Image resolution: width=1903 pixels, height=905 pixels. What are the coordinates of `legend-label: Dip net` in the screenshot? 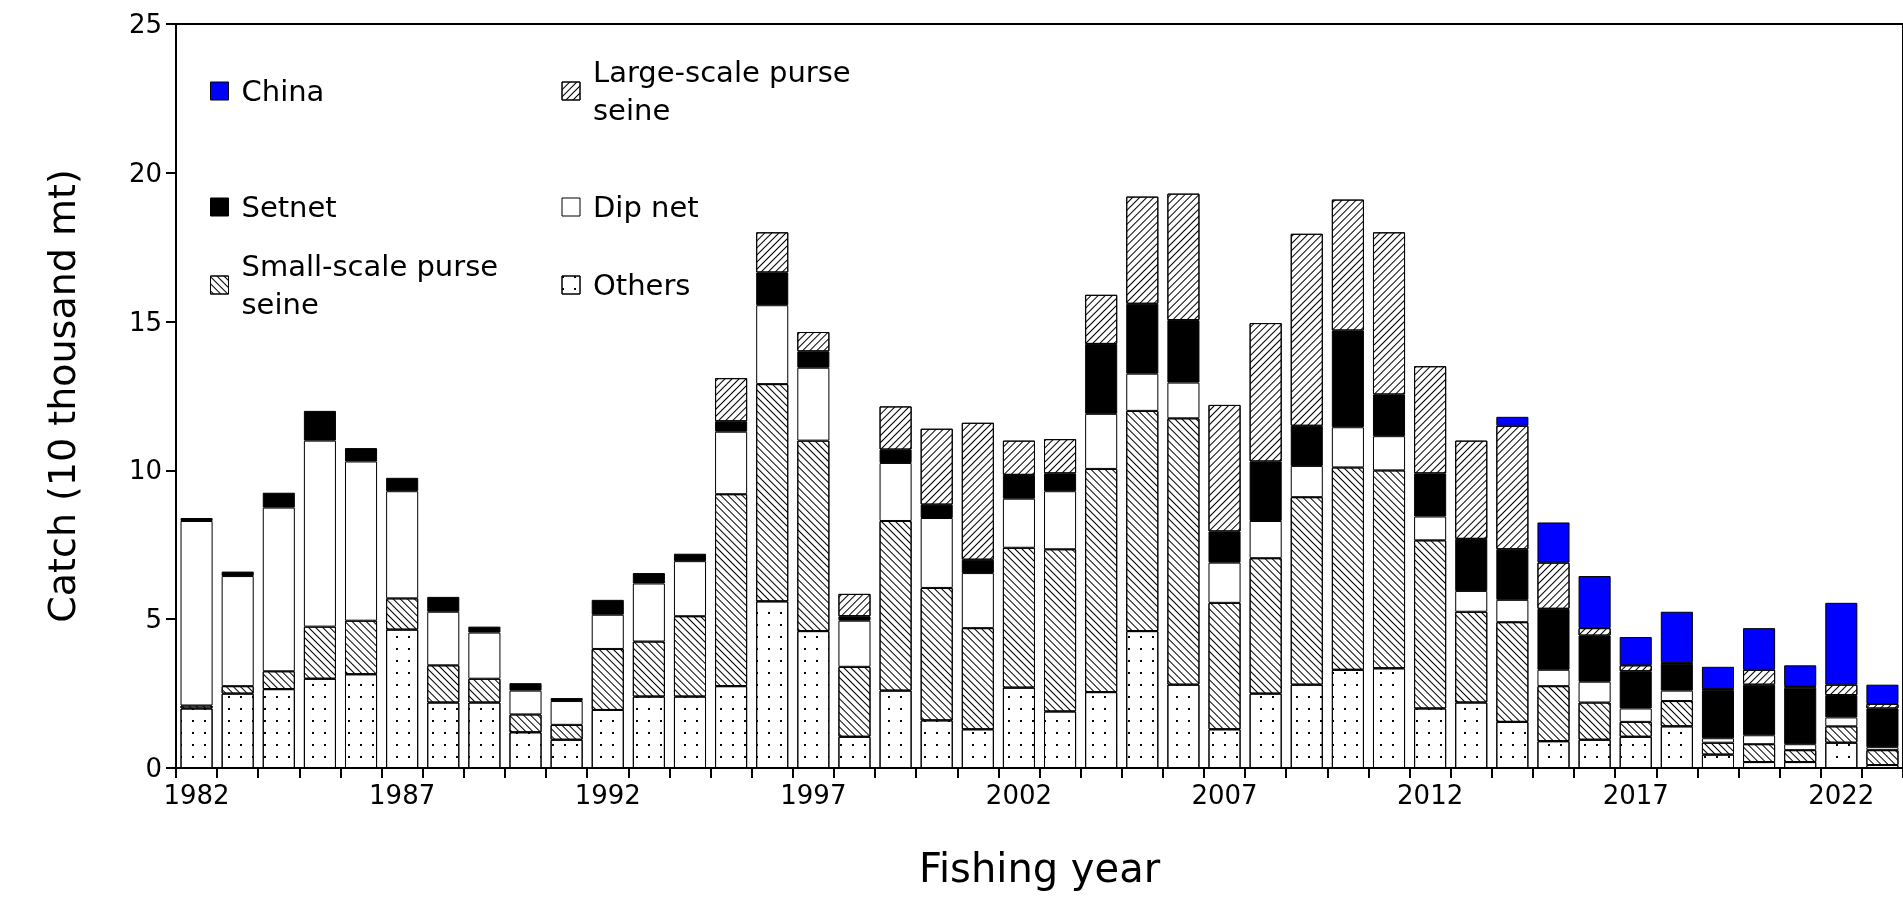 It's located at (646, 207).